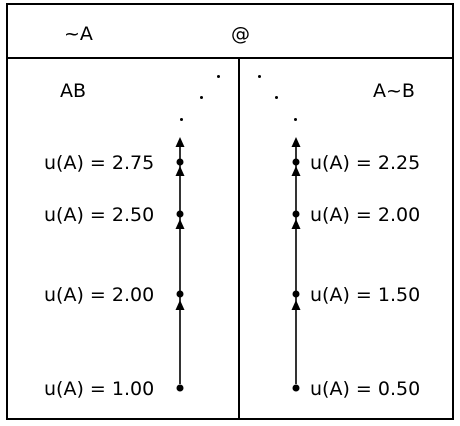 Image resolution: width=460 pixels, height=426 pixels. Describe the element at coordinates (230, 58) in the screenshot. I see `header-divider` at that location.